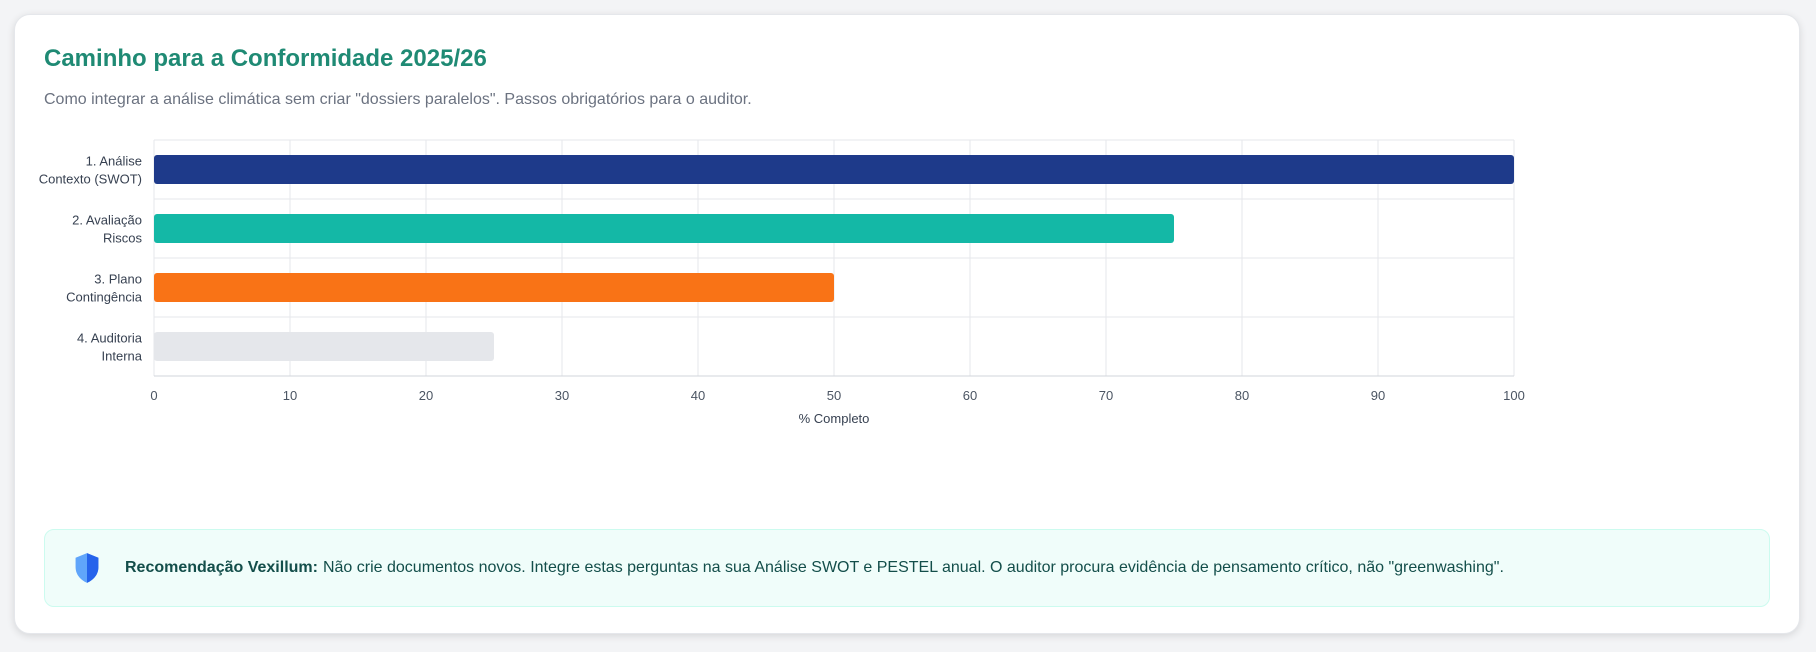 The image size is (1816, 652). I want to click on x-tick-label-9: 90, so click(1378, 395).